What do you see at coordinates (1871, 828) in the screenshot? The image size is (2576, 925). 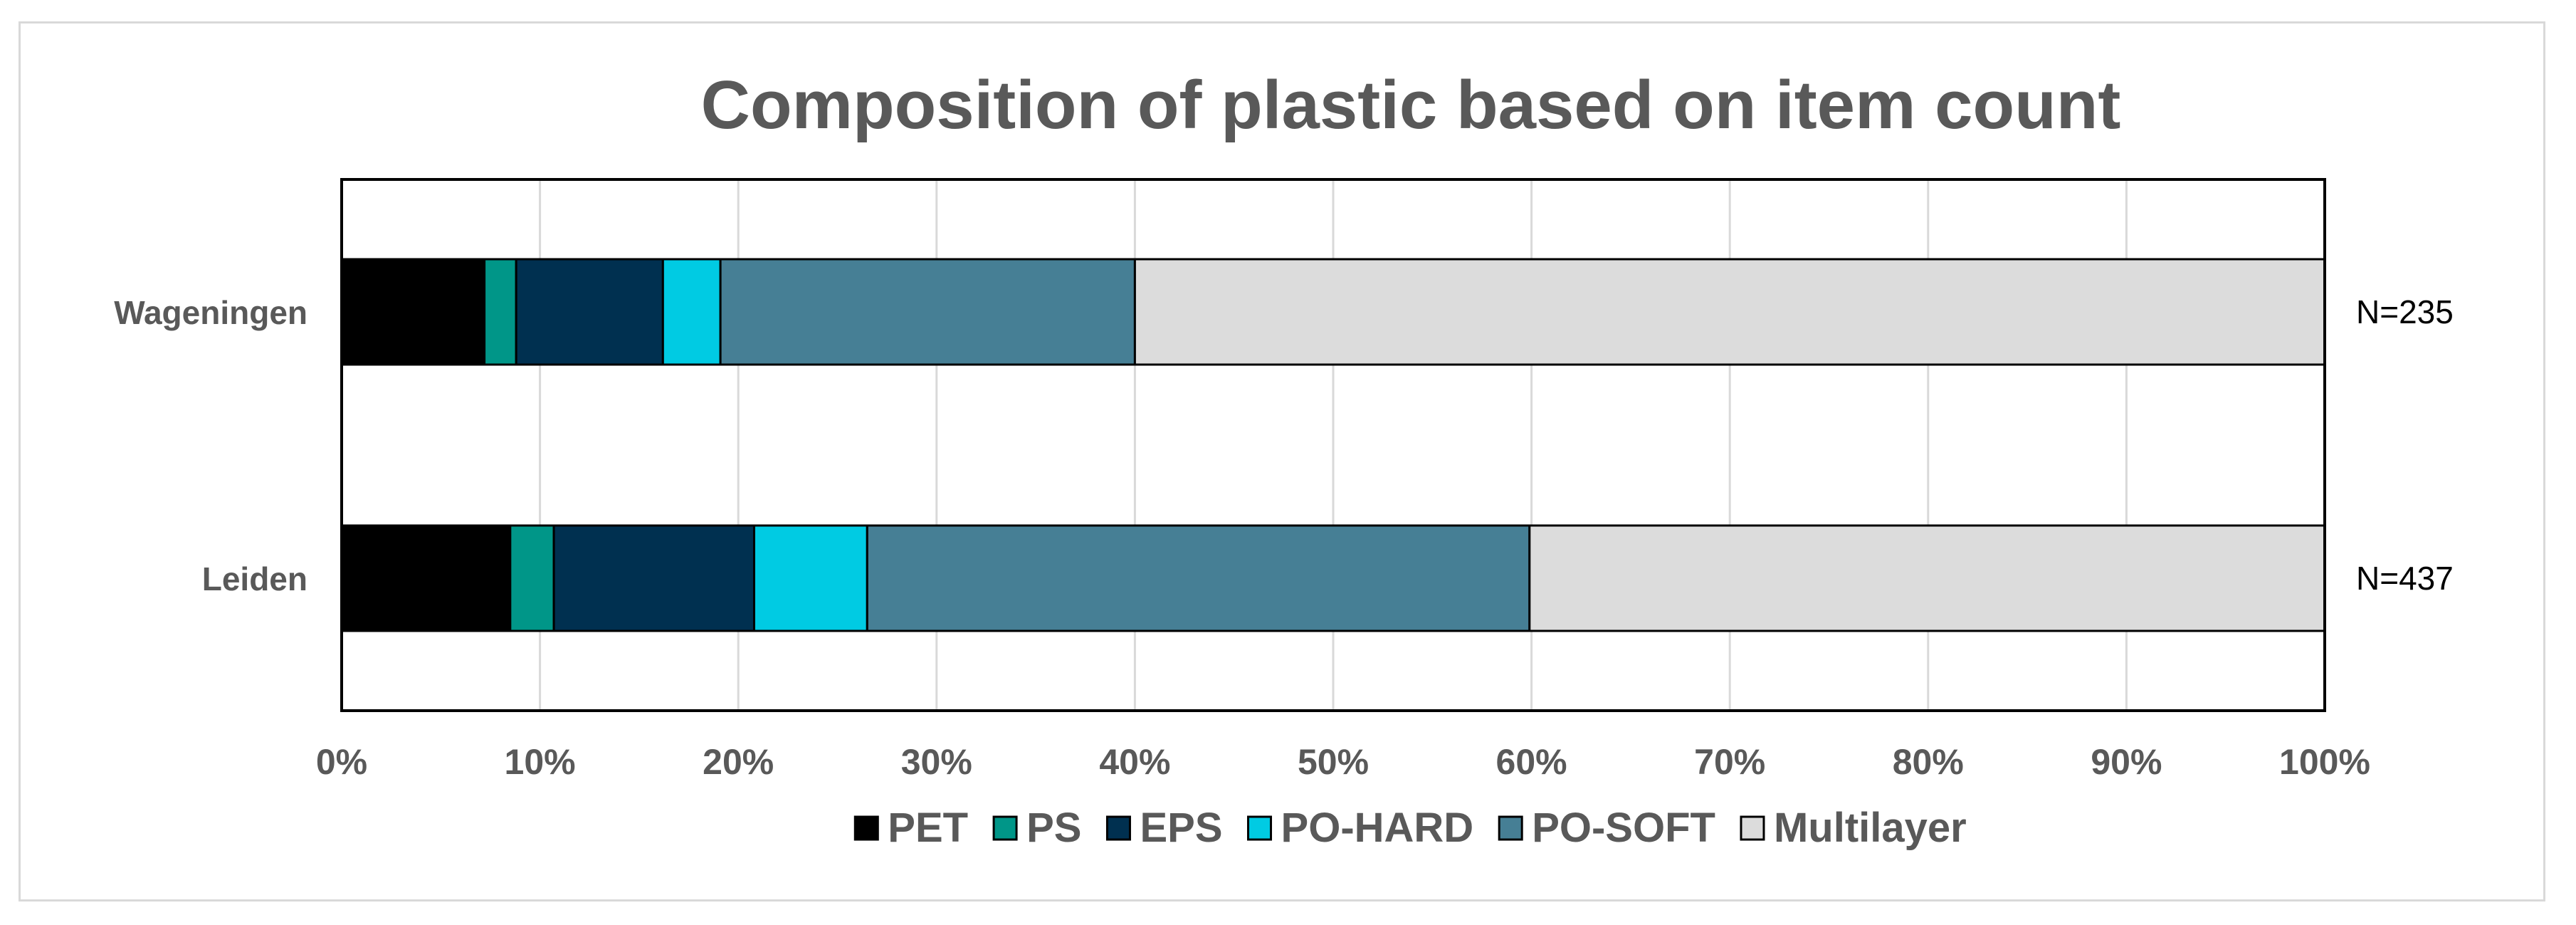 I see `legend-label: Multilayer` at bounding box center [1871, 828].